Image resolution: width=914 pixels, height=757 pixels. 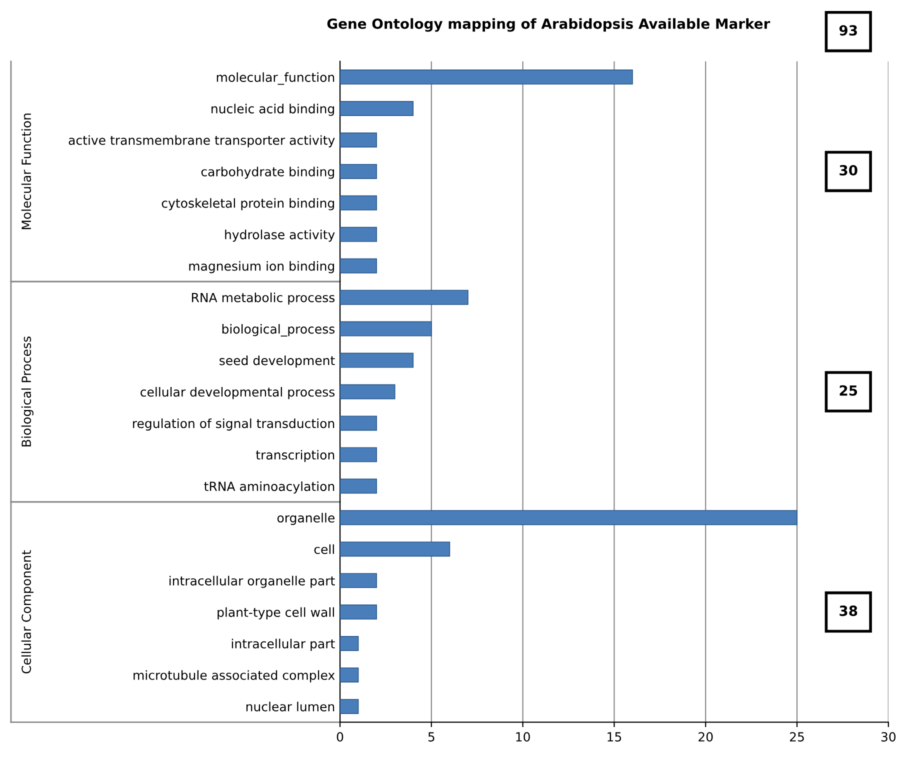 What do you see at coordinates (849, 611) in the screenshot?
I see `annotation: 38` at bounding box center [849, 611].